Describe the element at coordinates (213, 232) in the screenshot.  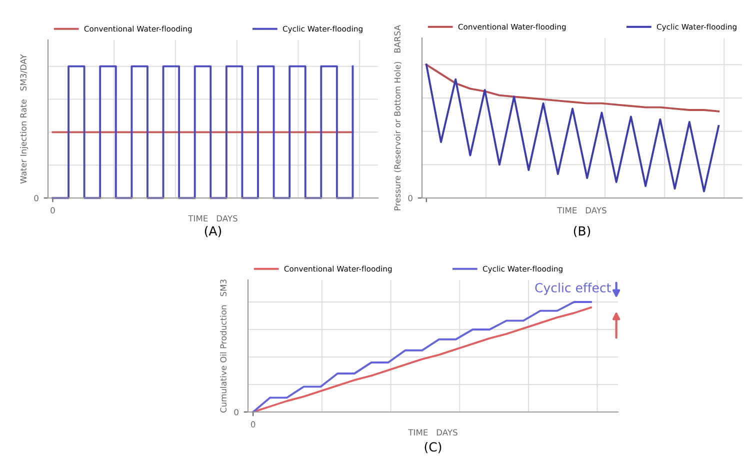
I see `text: (A)` at that location.